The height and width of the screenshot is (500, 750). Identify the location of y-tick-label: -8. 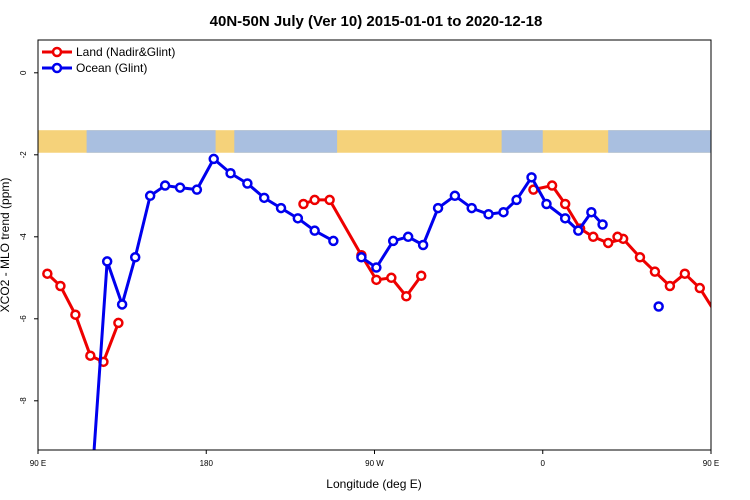
(23, 401).